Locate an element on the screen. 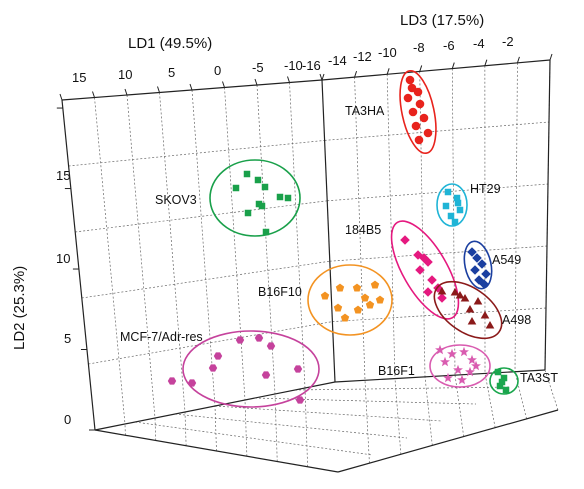  ld3-tick: -10 is located at coordinates (387, 52).